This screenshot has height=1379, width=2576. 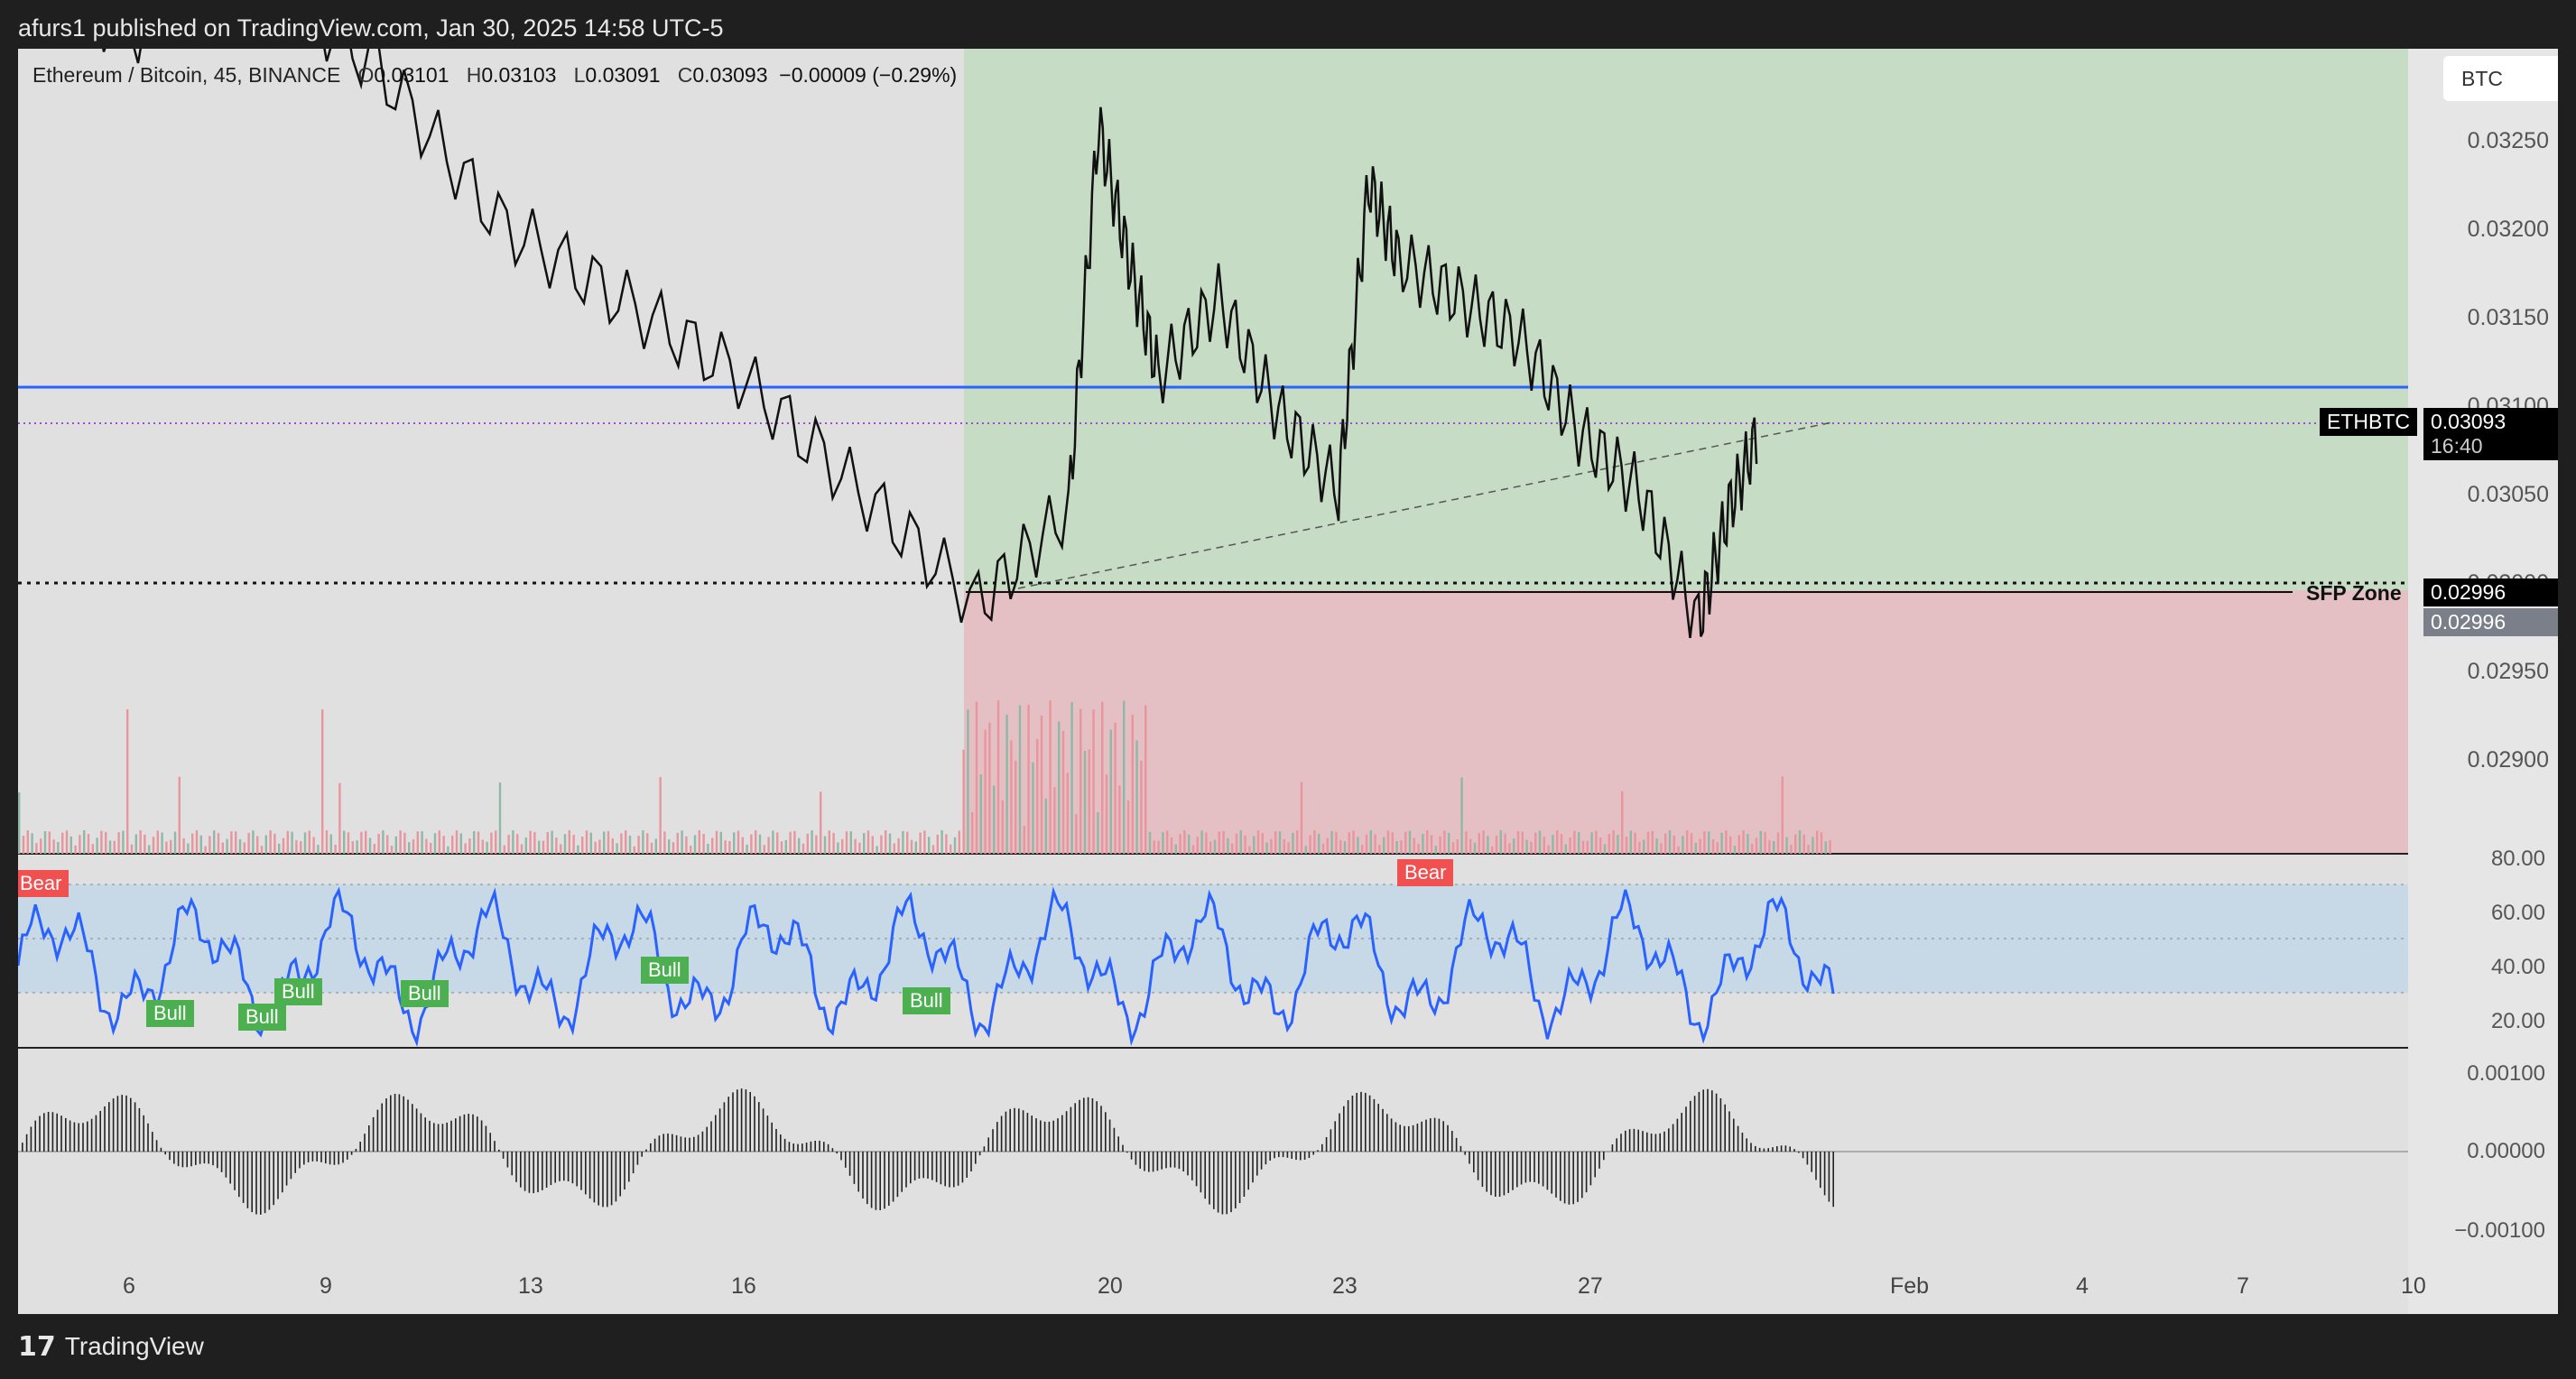 I want to click on tradingview-logo-icon: 𝟭𝟳, so click(x=37, y=1346).